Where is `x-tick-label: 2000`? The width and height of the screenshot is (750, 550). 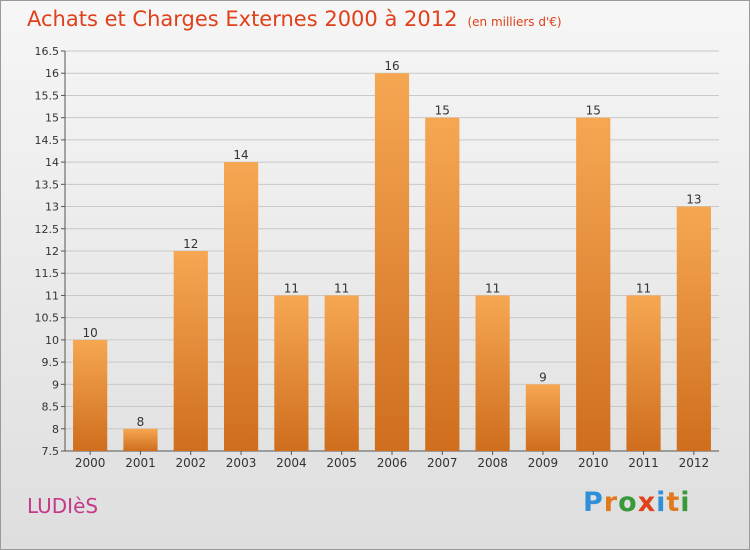
x-tick-label: 2000 is located at coordinates (90, 463).